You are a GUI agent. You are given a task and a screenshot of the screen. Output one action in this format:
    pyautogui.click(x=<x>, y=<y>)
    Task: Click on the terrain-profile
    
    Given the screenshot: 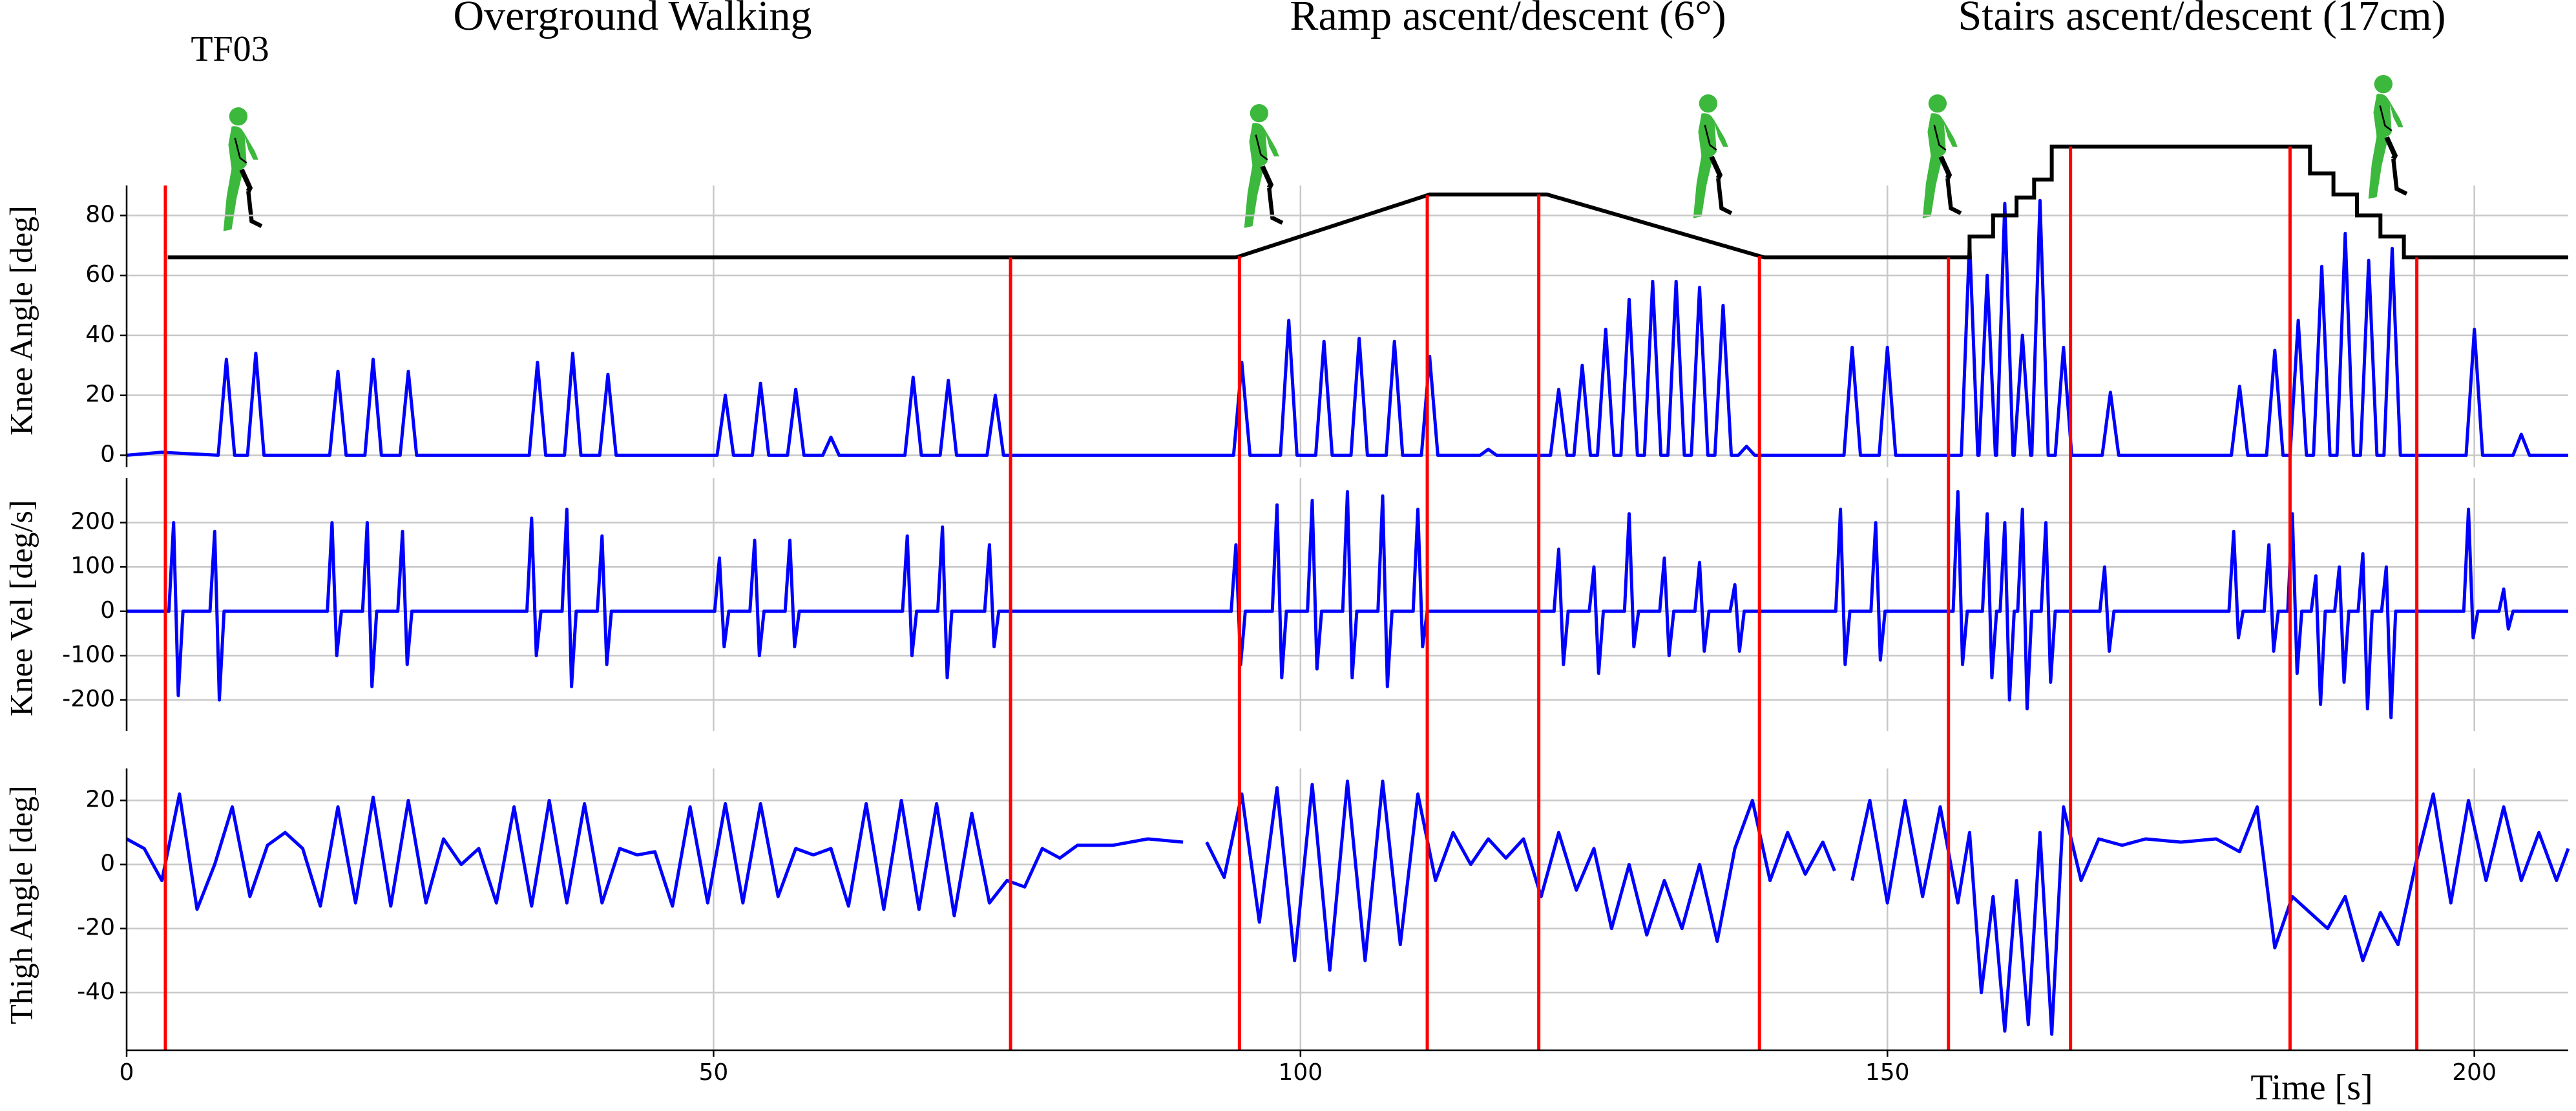 What is the action you would take?
    pyautogui.click(x=1367, y=202)
    